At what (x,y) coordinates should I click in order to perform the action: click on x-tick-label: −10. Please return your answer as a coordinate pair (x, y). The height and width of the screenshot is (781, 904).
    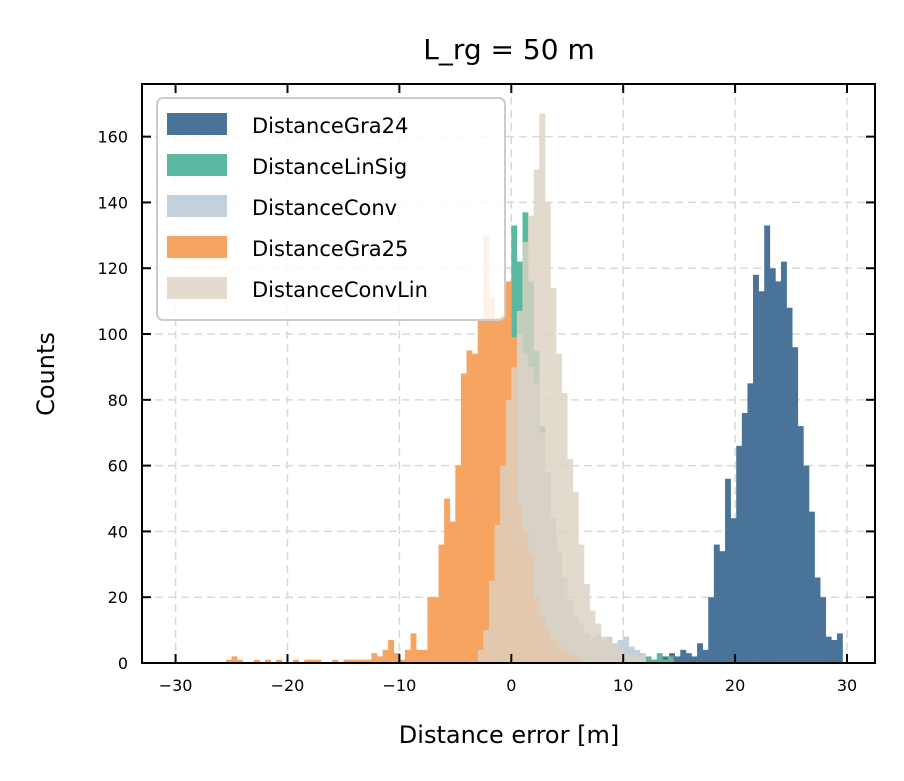
    Looking at the image, I should click on (400, 685).